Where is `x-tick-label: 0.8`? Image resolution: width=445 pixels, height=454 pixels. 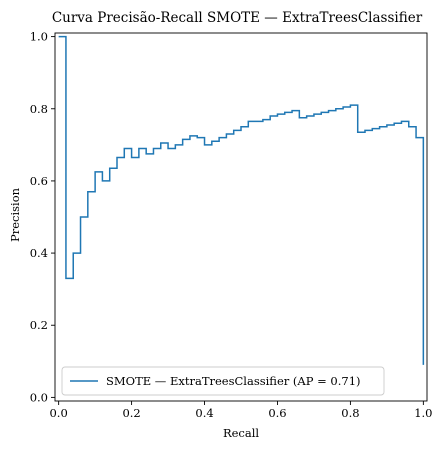
x-tick-label: 0.8 is located at coordinates (350, 413).